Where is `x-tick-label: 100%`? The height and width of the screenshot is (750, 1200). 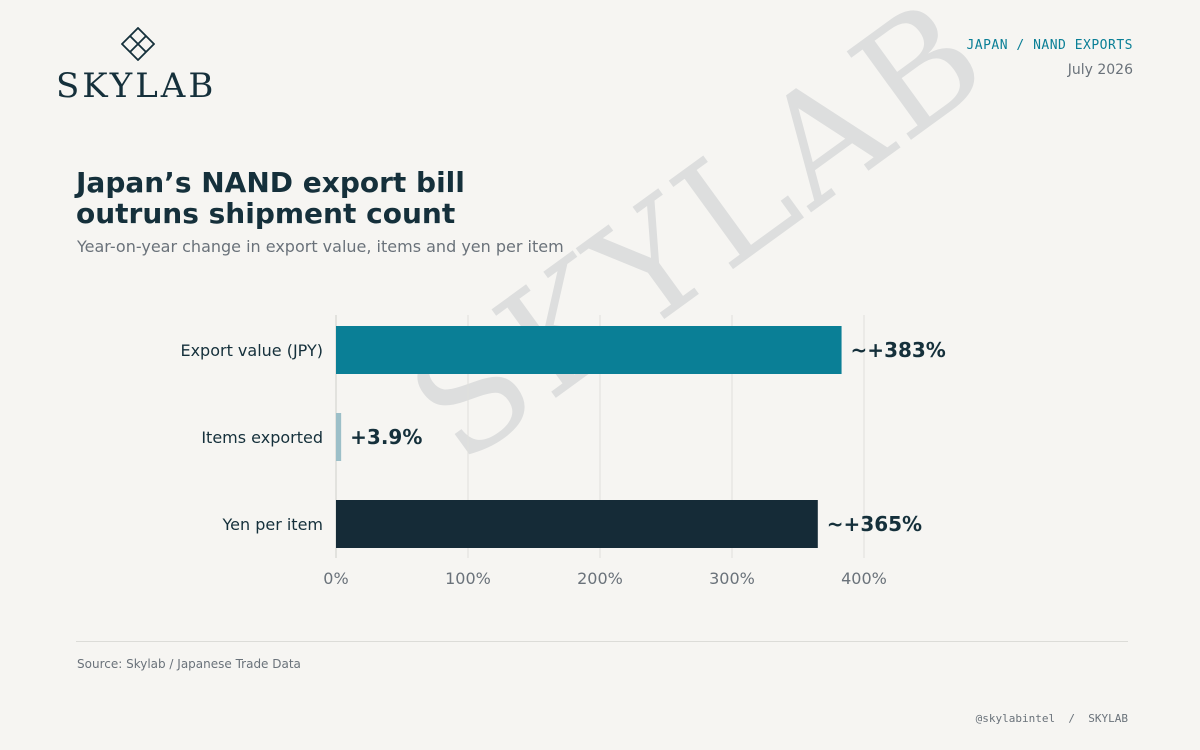
x-tick-label: 100% is located at coordinates (468, 578).